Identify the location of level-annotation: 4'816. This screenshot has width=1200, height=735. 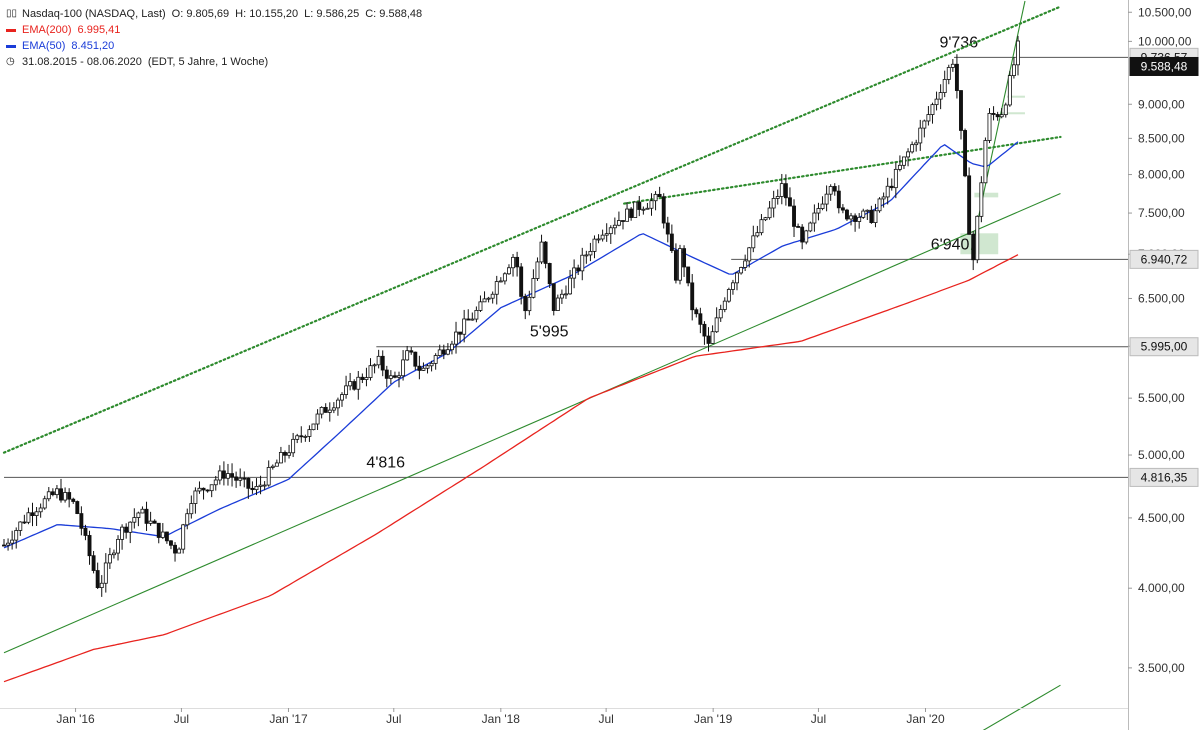
(385, 462).